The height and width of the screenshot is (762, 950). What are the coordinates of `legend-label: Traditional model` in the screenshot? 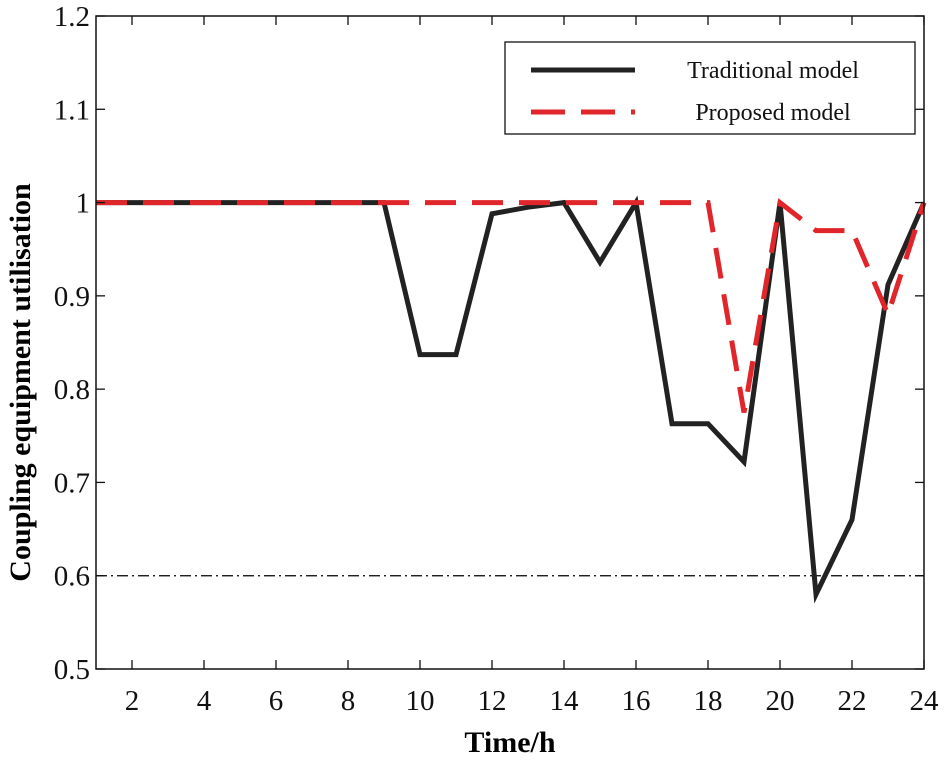 It's located at (773, 71).